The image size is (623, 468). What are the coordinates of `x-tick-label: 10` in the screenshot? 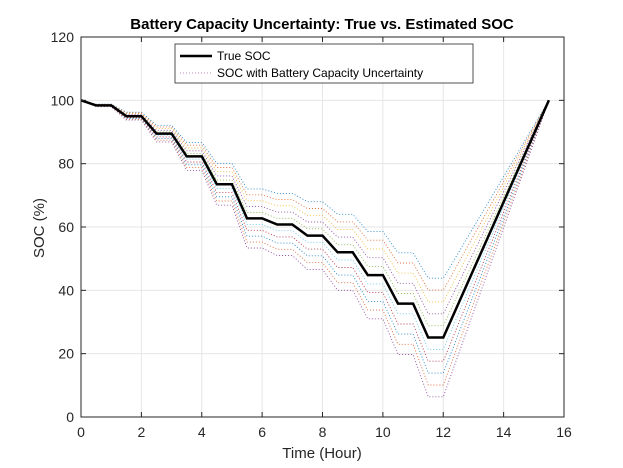 It's located at (383, 432).